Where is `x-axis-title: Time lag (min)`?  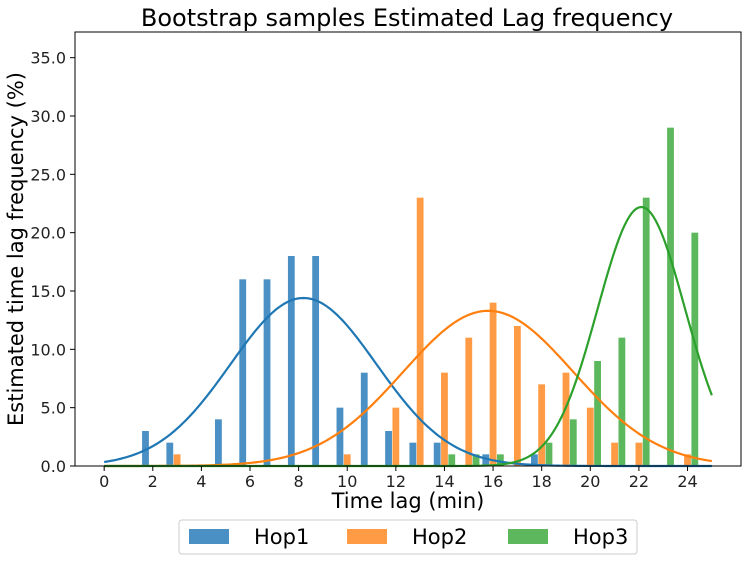 x-axis-title: Time lag (min) is located at coordinates (408, 501).